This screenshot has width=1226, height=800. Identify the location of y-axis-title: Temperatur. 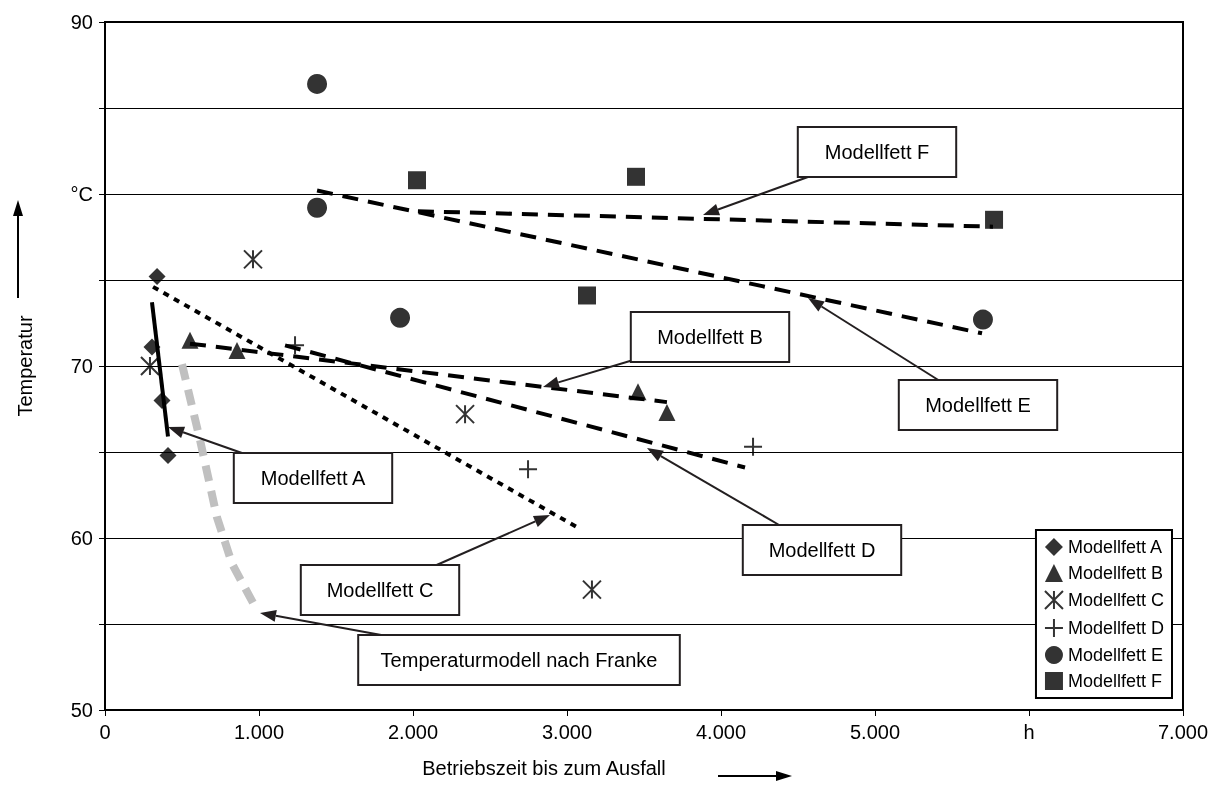
(25, 366).